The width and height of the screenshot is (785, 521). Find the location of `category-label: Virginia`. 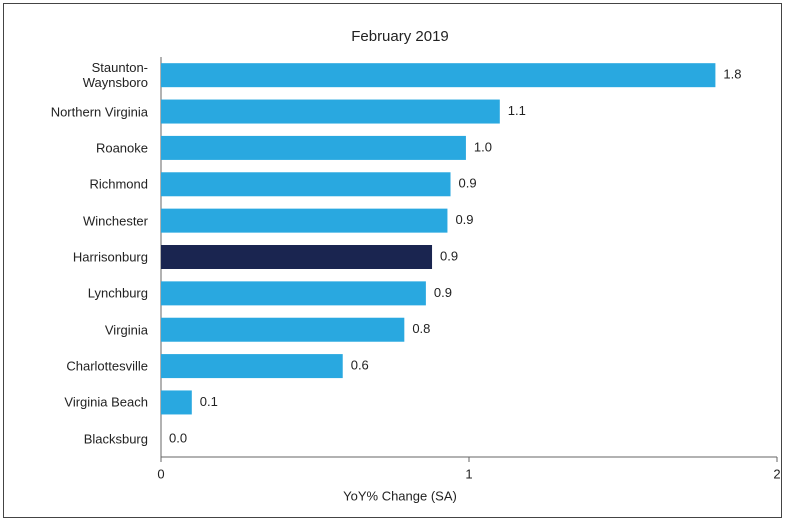

category-label: Virginia is located at coordinates (126, 330).